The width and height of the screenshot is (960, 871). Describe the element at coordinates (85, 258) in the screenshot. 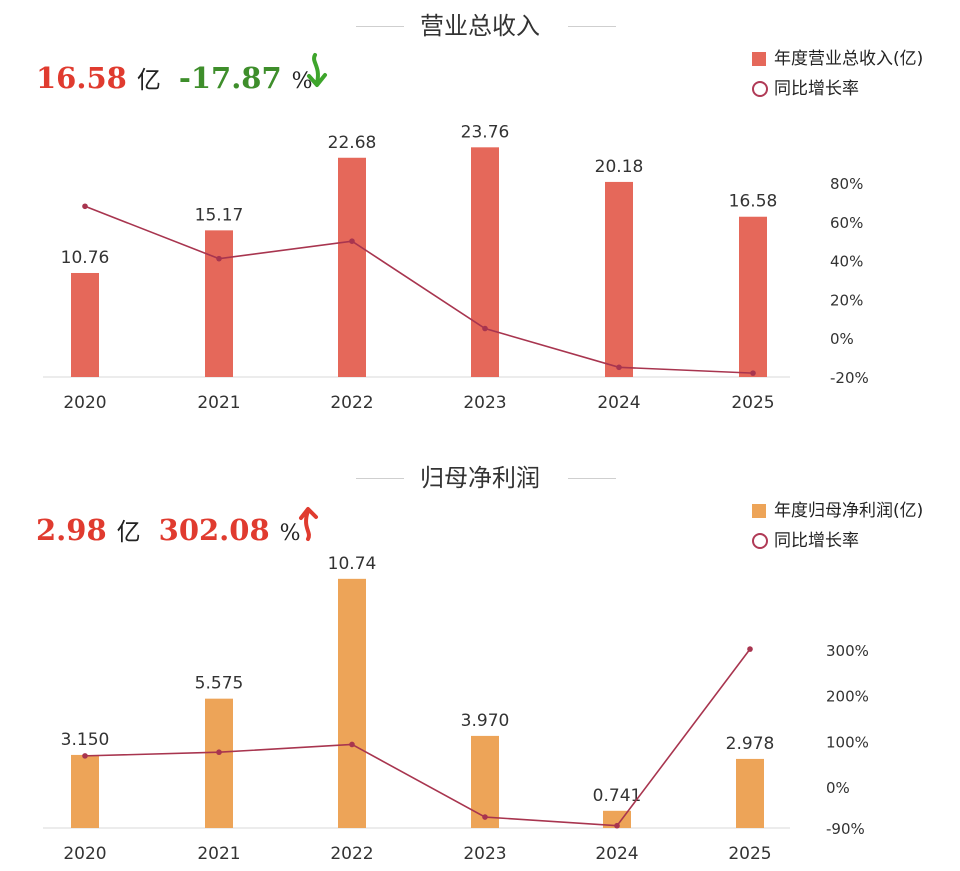

I see `bar-data-label: 10.76` at that location.